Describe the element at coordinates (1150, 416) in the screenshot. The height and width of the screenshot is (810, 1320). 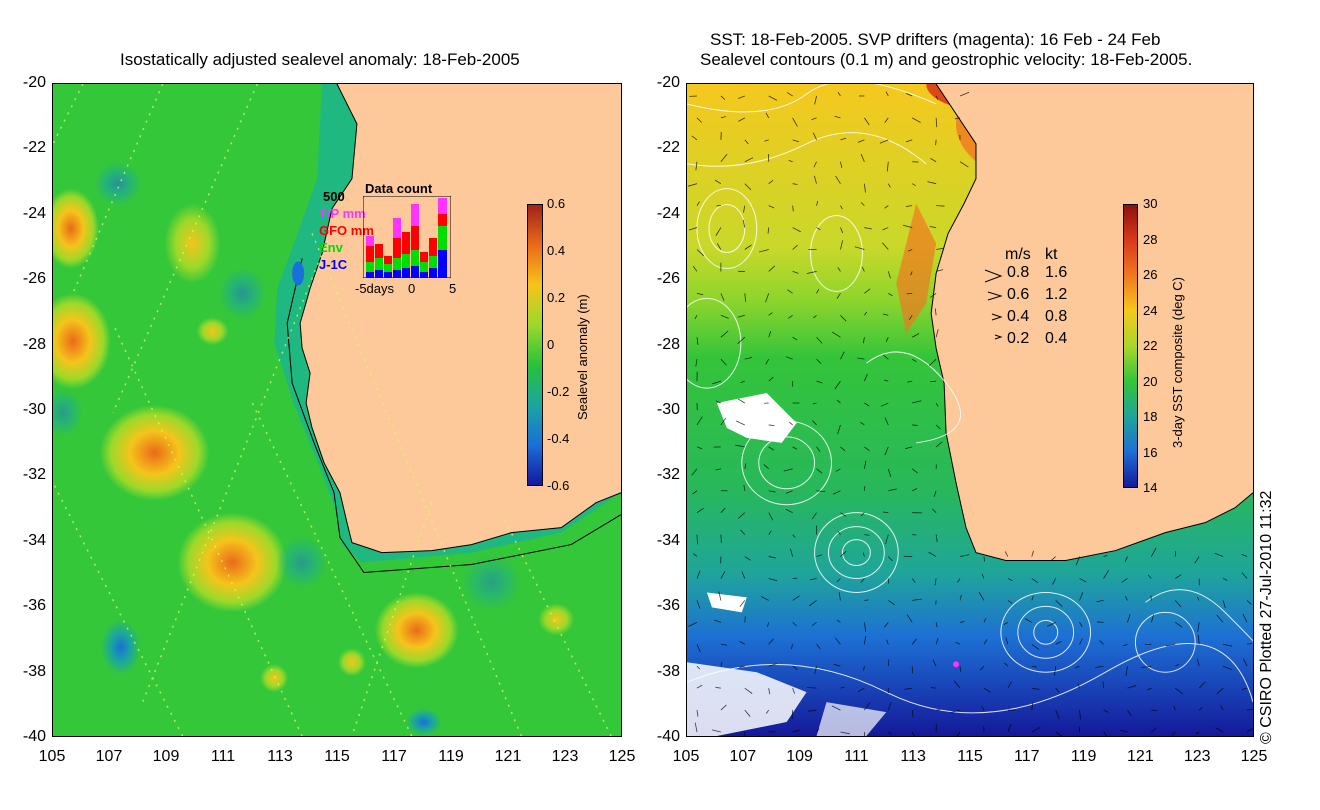
I see `colorbar-tick-label: 18` at that location.